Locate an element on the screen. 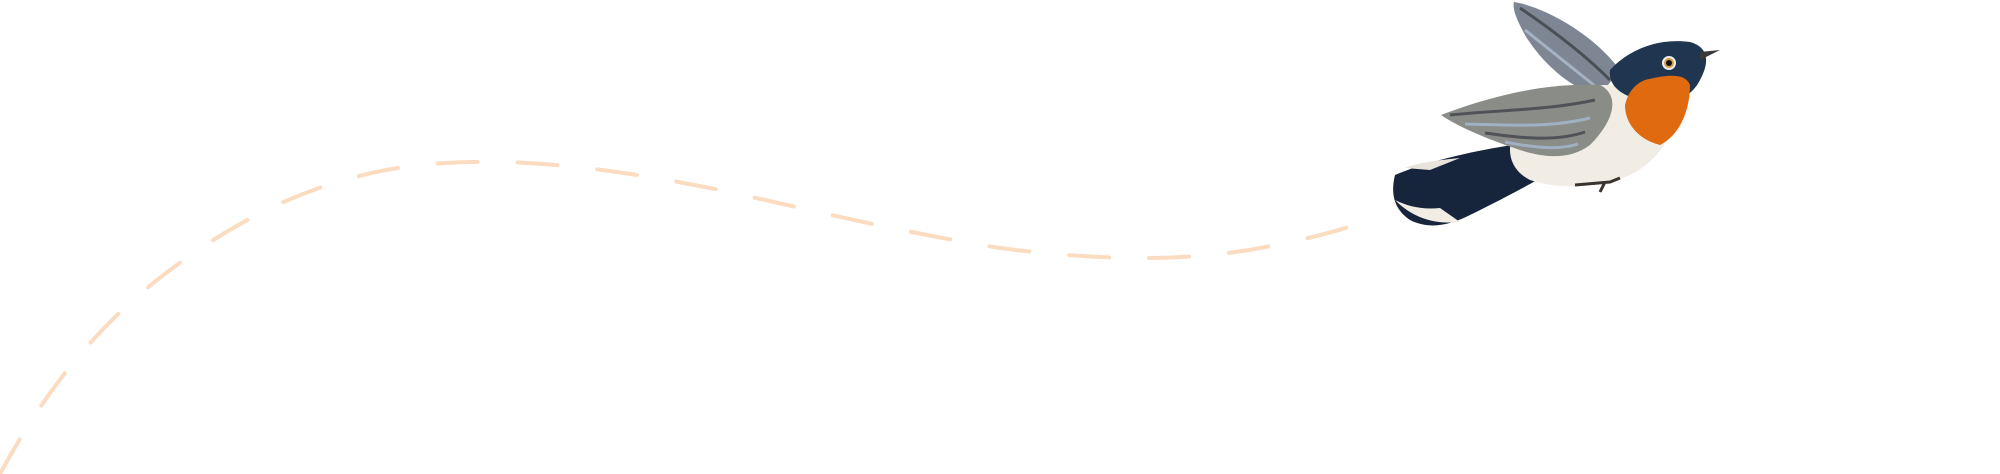 This screenshot has width=2000, height=474. bird-lower-wing is located at coordinates (1527, 120).